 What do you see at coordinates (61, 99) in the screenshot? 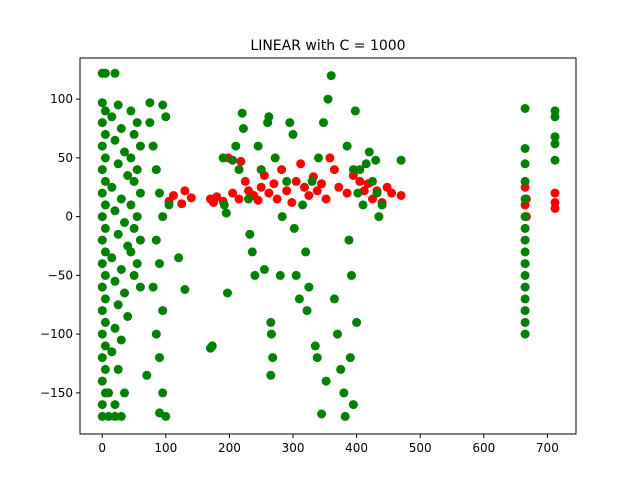
I see `y-tick-label-5: 100` at bounding box center [61, 99].